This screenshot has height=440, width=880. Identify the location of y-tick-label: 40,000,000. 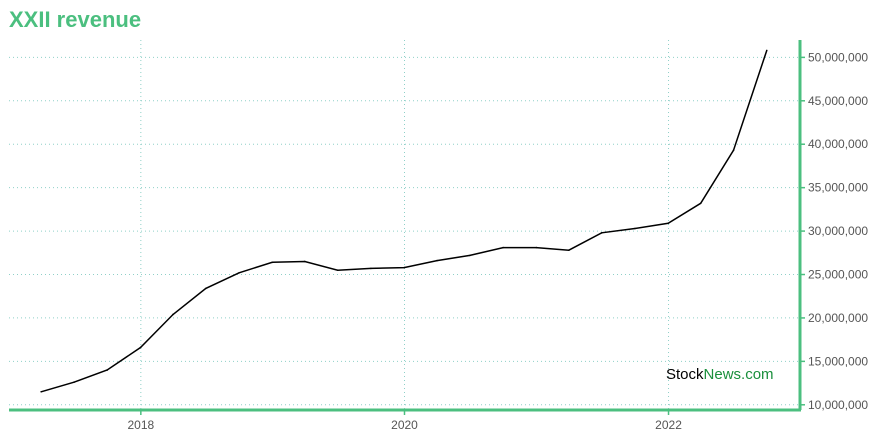
(838, 144).